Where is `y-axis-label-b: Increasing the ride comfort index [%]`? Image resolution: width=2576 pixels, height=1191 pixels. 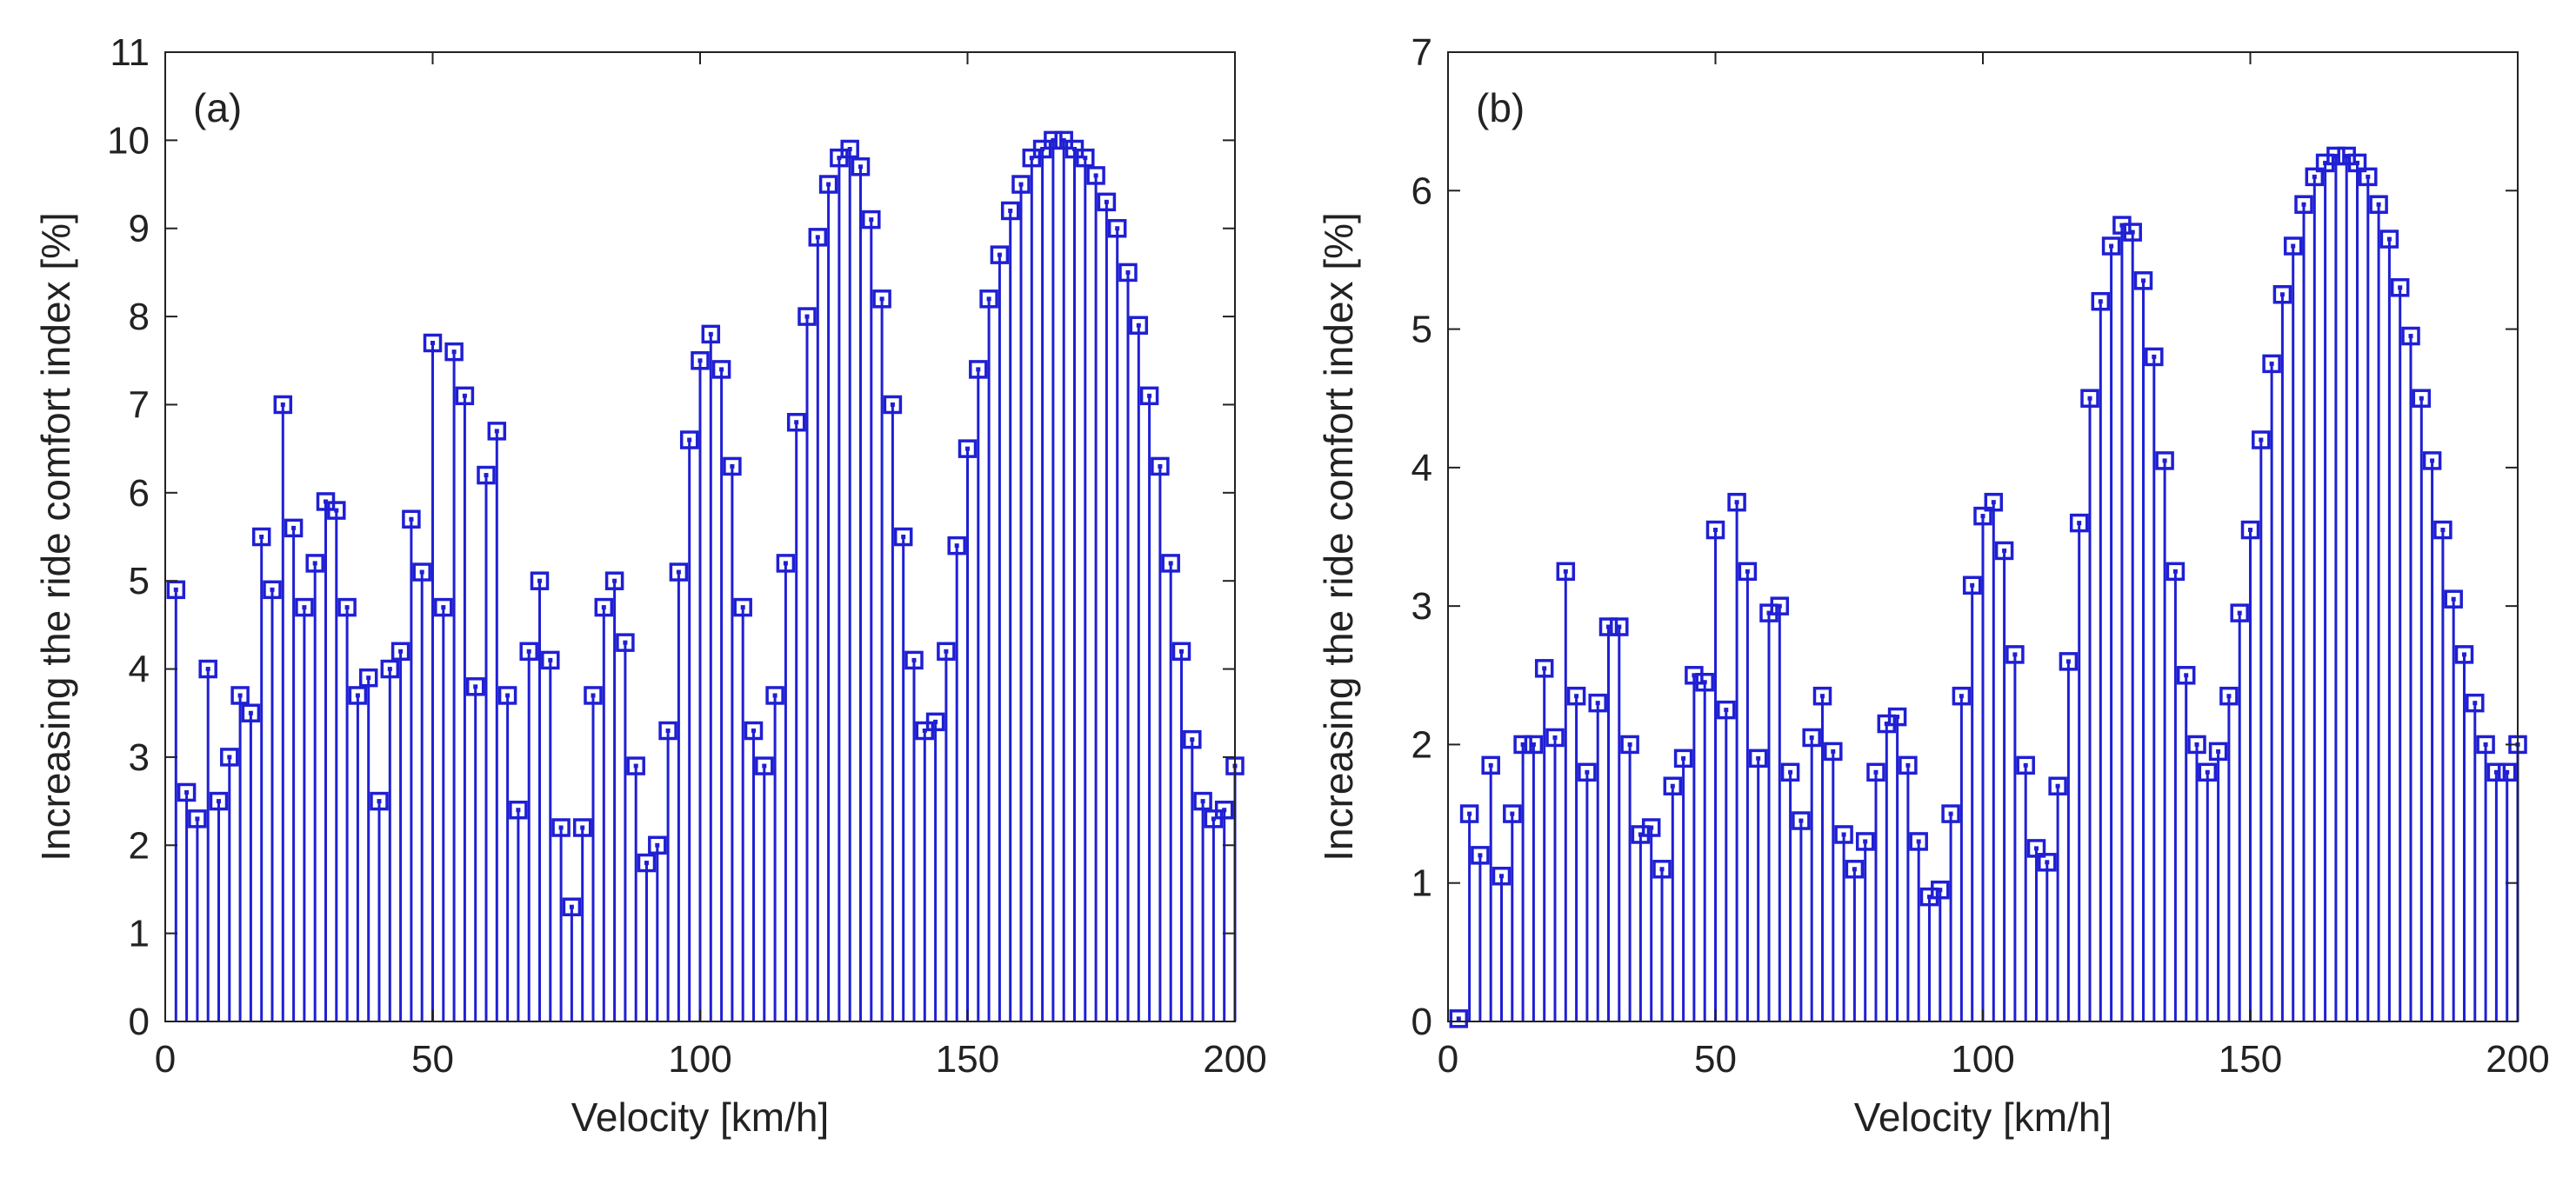 y-axis-label-b: Increasing the ride comfort index [%] is located at coordinates (1338, 537).